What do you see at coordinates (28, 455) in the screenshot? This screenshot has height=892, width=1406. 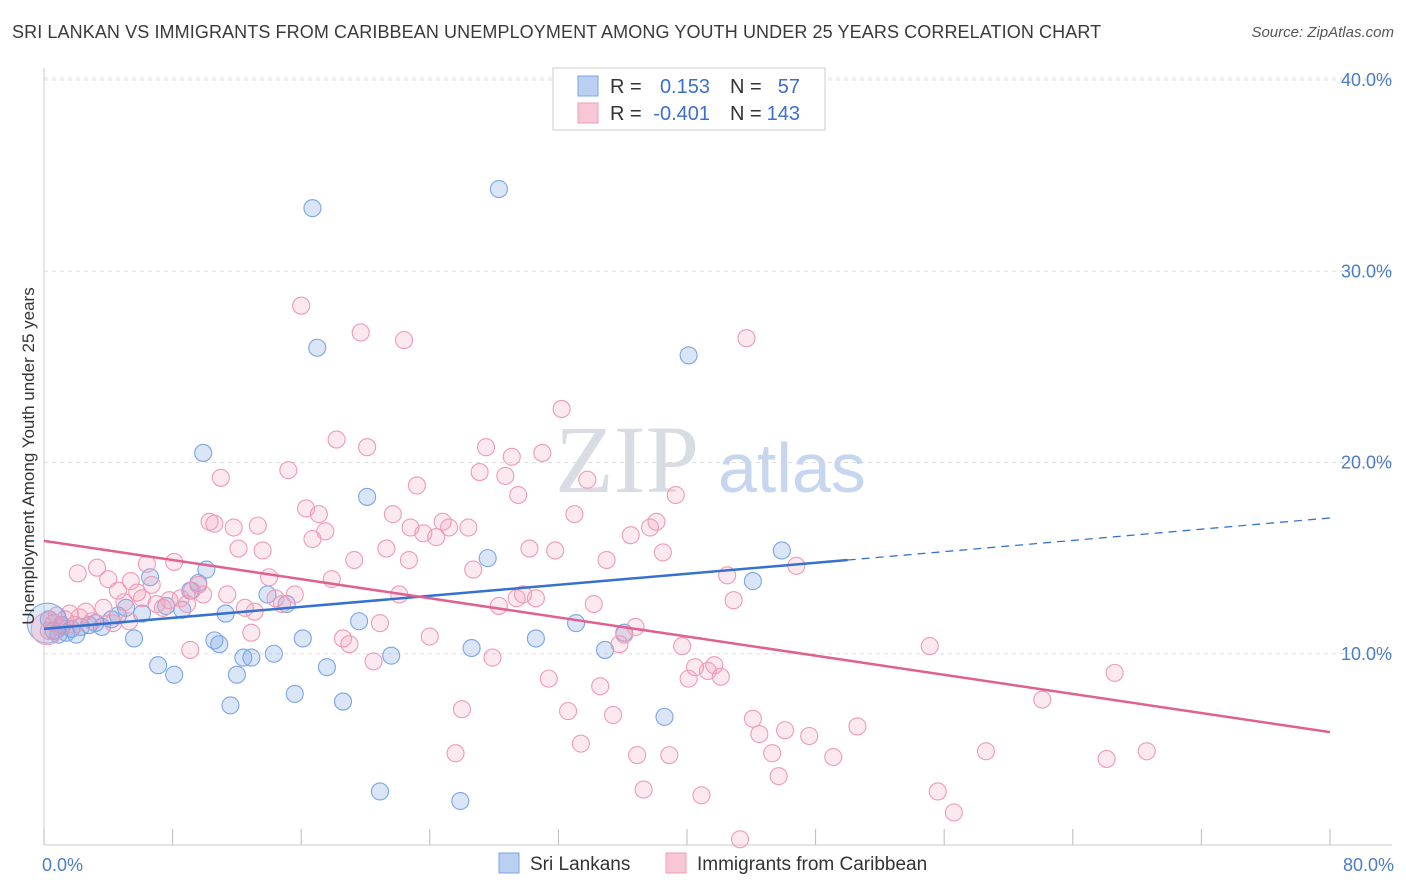 I see `y-axis-label: Unemployment Among Youth under 25 years` at bounding box center [28, 455].